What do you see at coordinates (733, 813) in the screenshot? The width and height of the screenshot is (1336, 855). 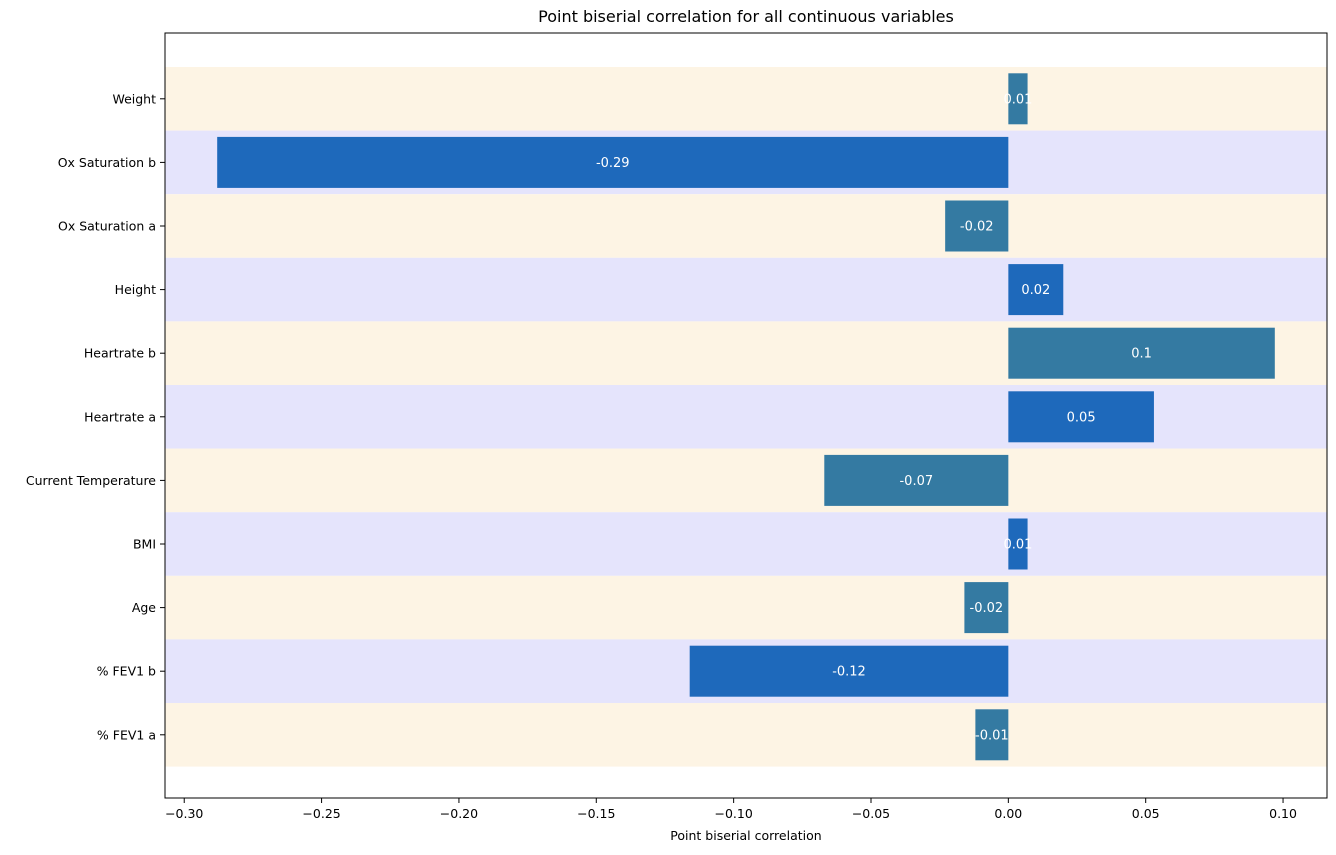 I see `x-tick-label: −0.10` at bounding box center [733, 813].